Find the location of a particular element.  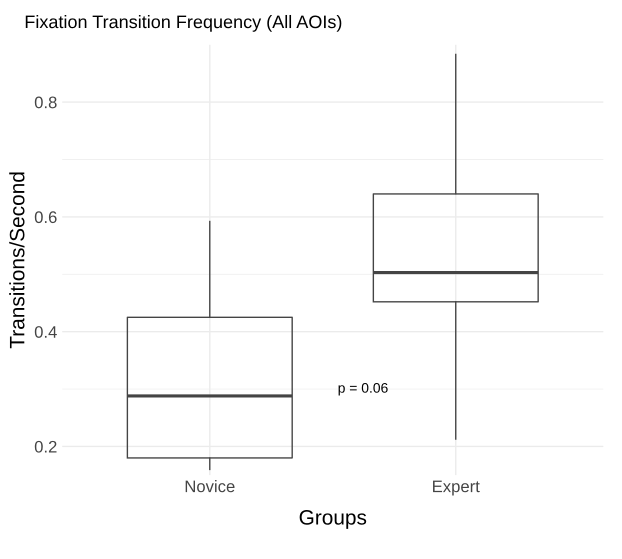

y-tick-label: 0.2 is located at coordinates (45, 446).